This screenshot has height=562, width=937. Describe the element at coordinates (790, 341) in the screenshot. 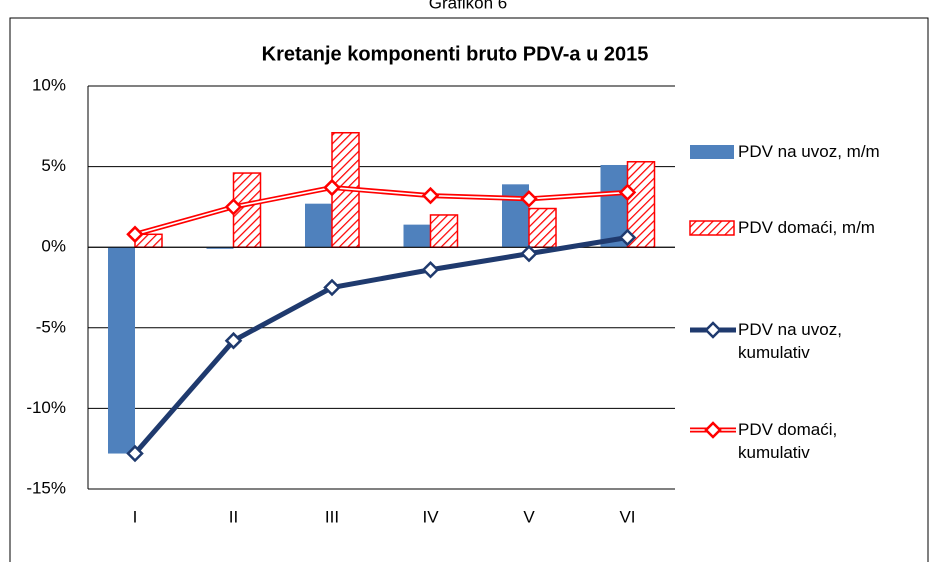

I see `legend-label: PDV na uvoz, kumulativ` at that location.